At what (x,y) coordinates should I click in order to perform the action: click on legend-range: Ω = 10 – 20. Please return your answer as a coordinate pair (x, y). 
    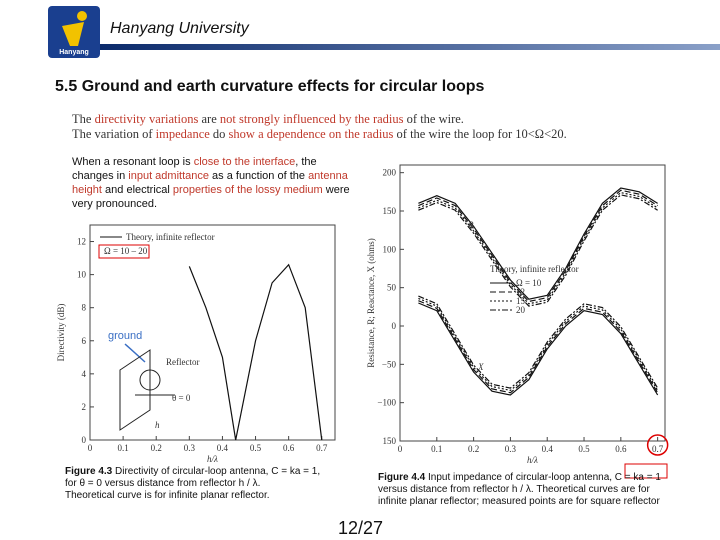
    Looking at the image, I should click on (126, 251).